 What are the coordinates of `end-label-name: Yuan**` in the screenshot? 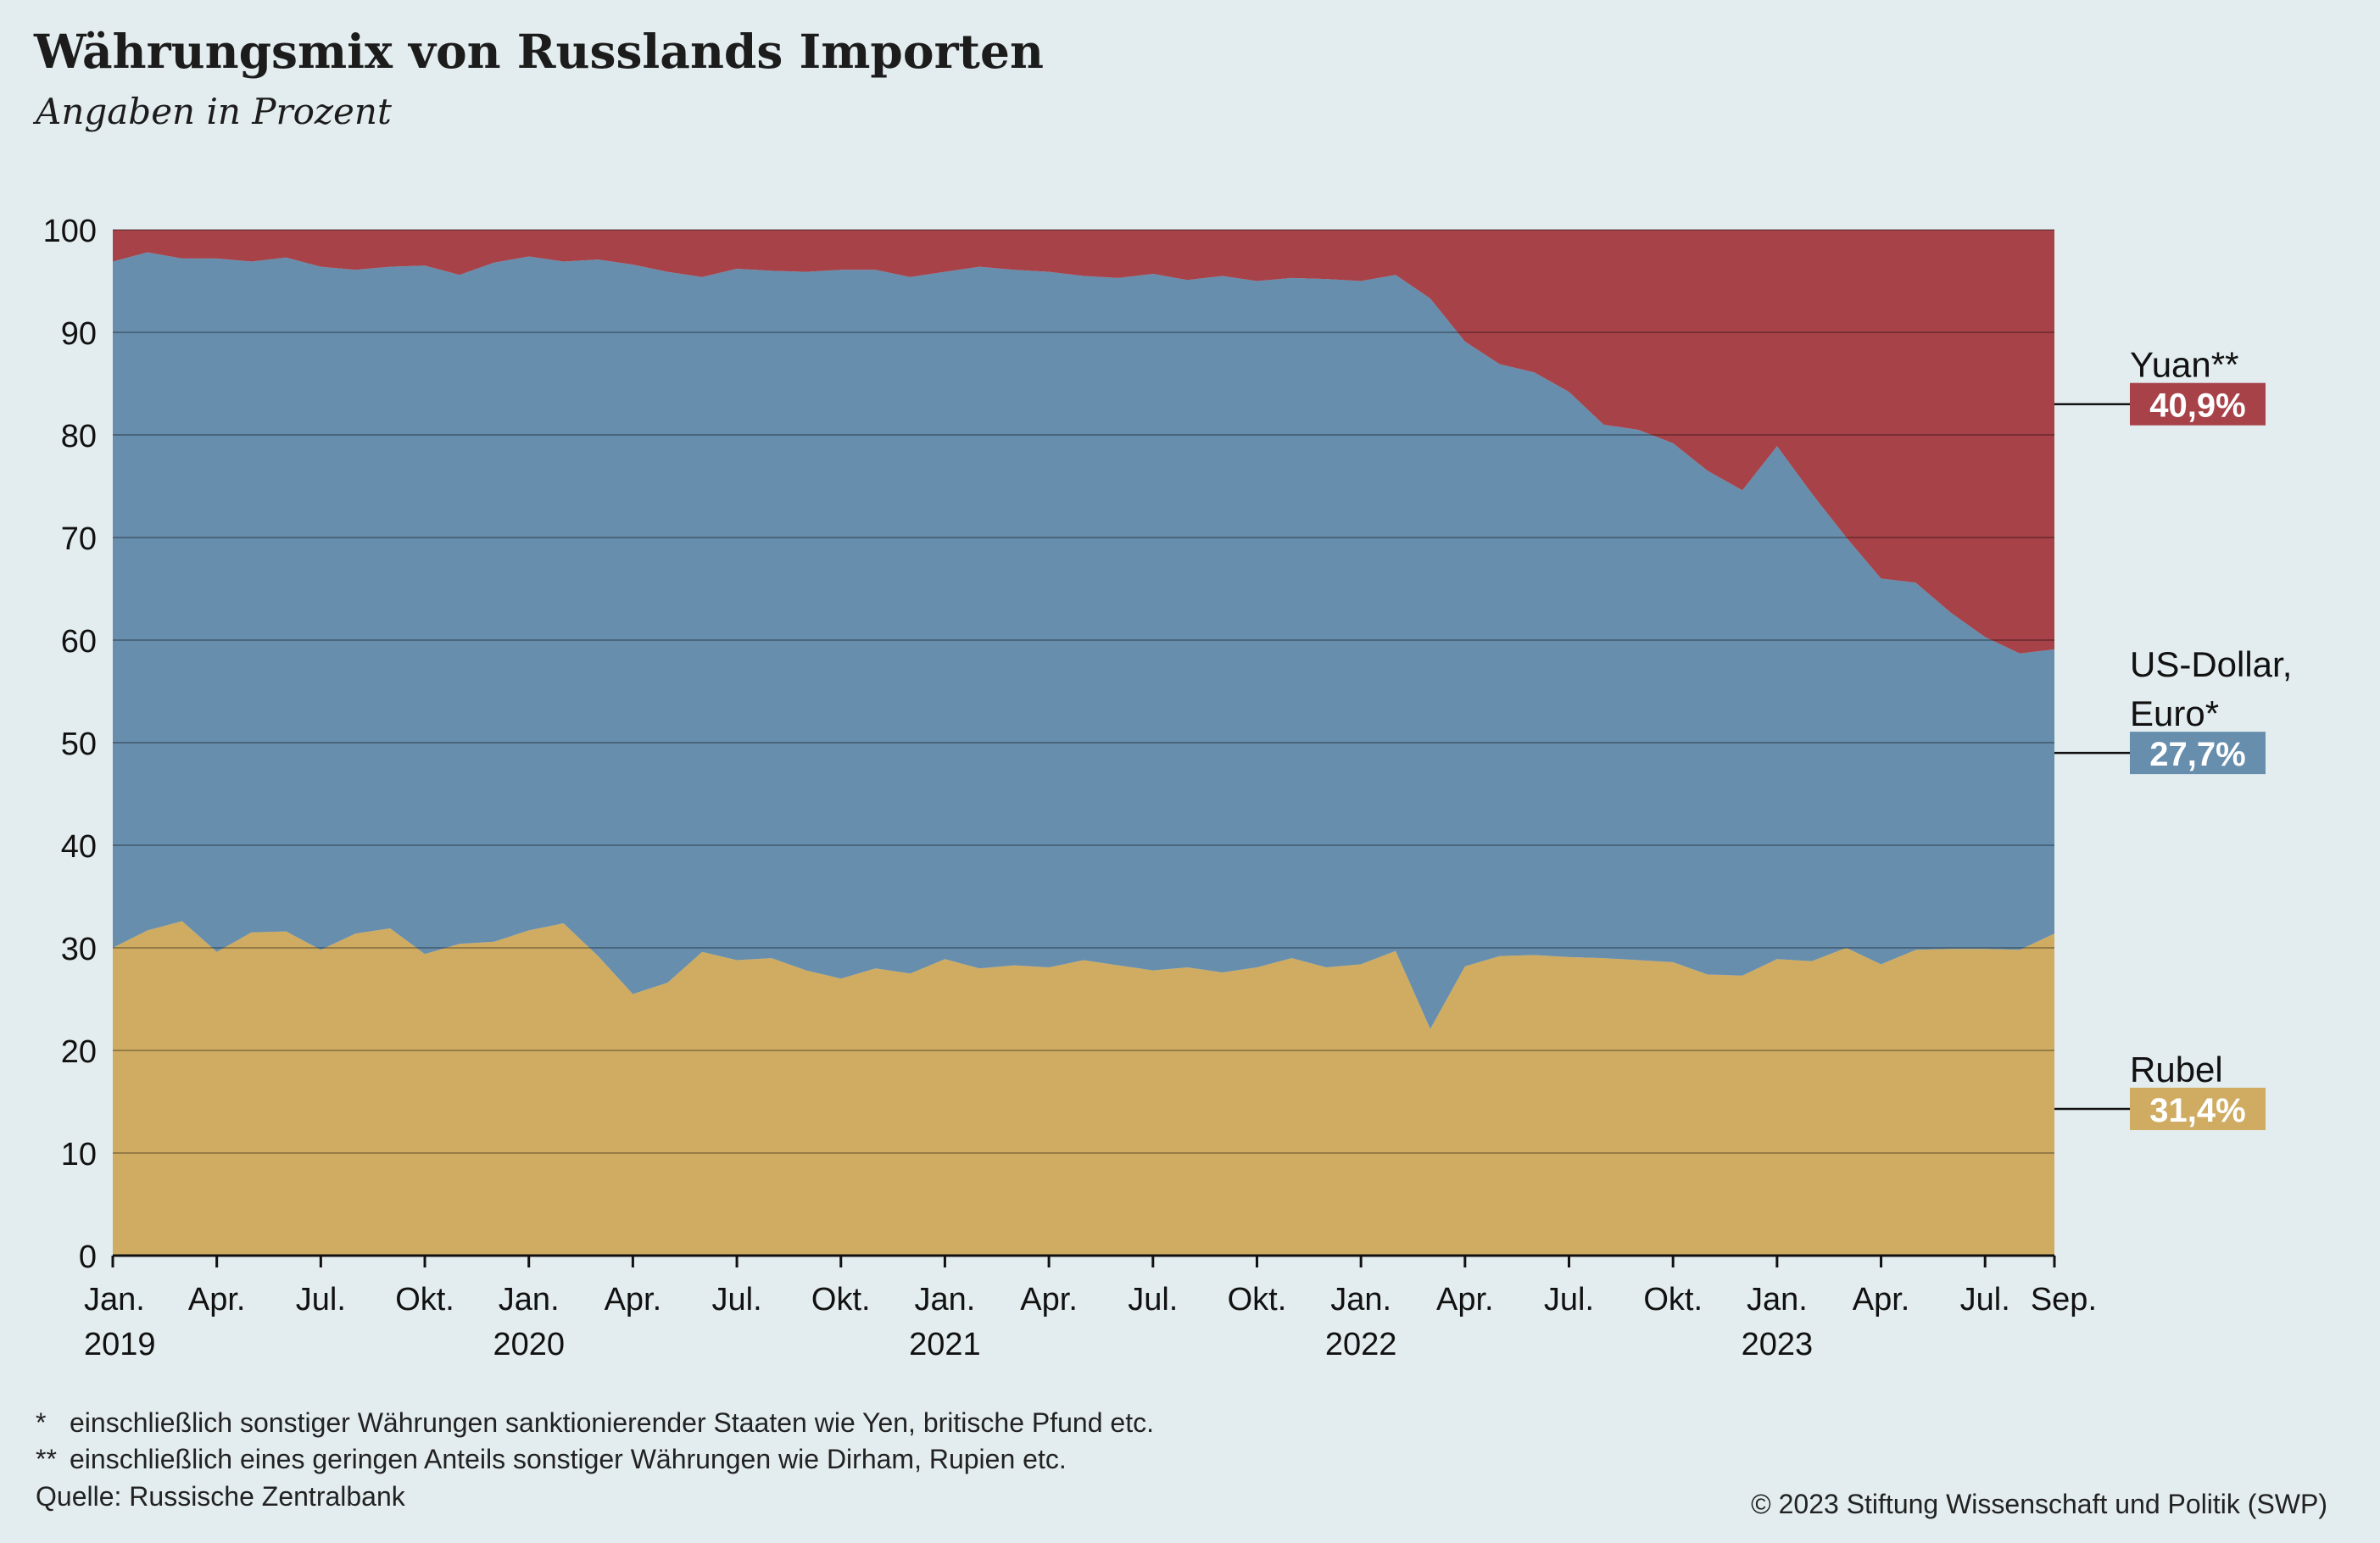 It's located at (2184, 365).